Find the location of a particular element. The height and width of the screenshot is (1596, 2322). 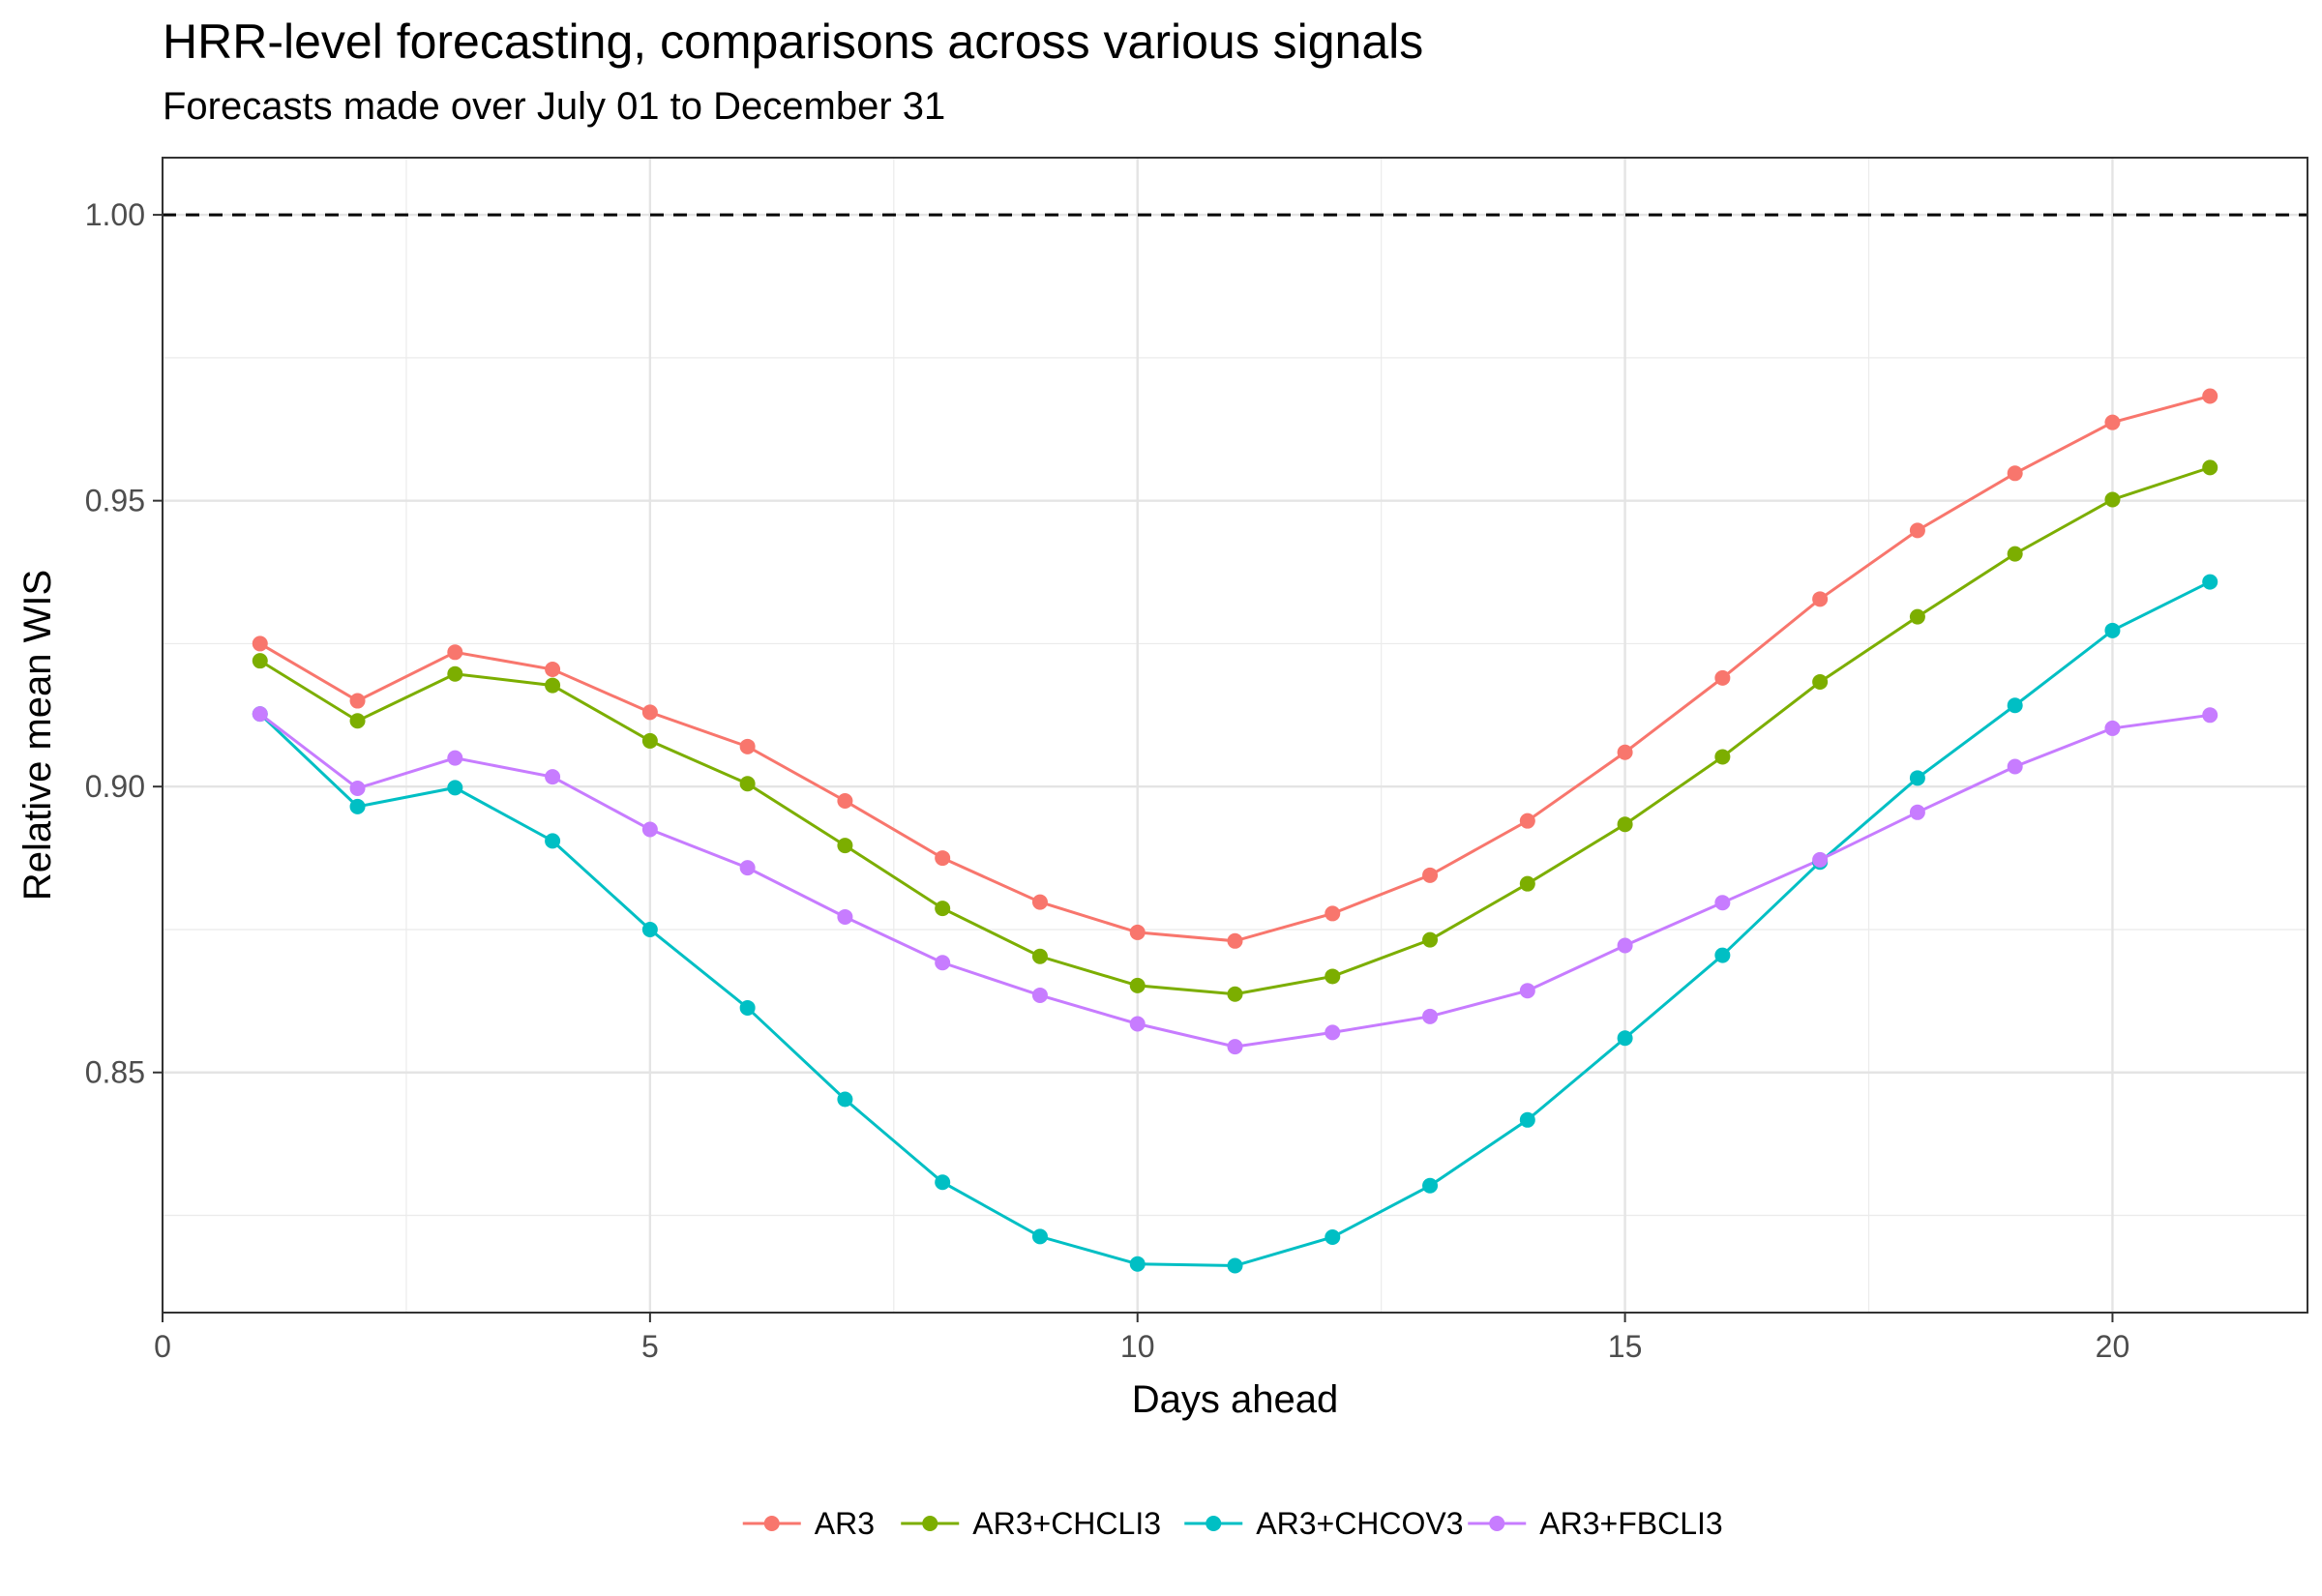

legend-item-ar3-chcli3: AR3+CHCLI3 is located at coordinates (1031, 1523).